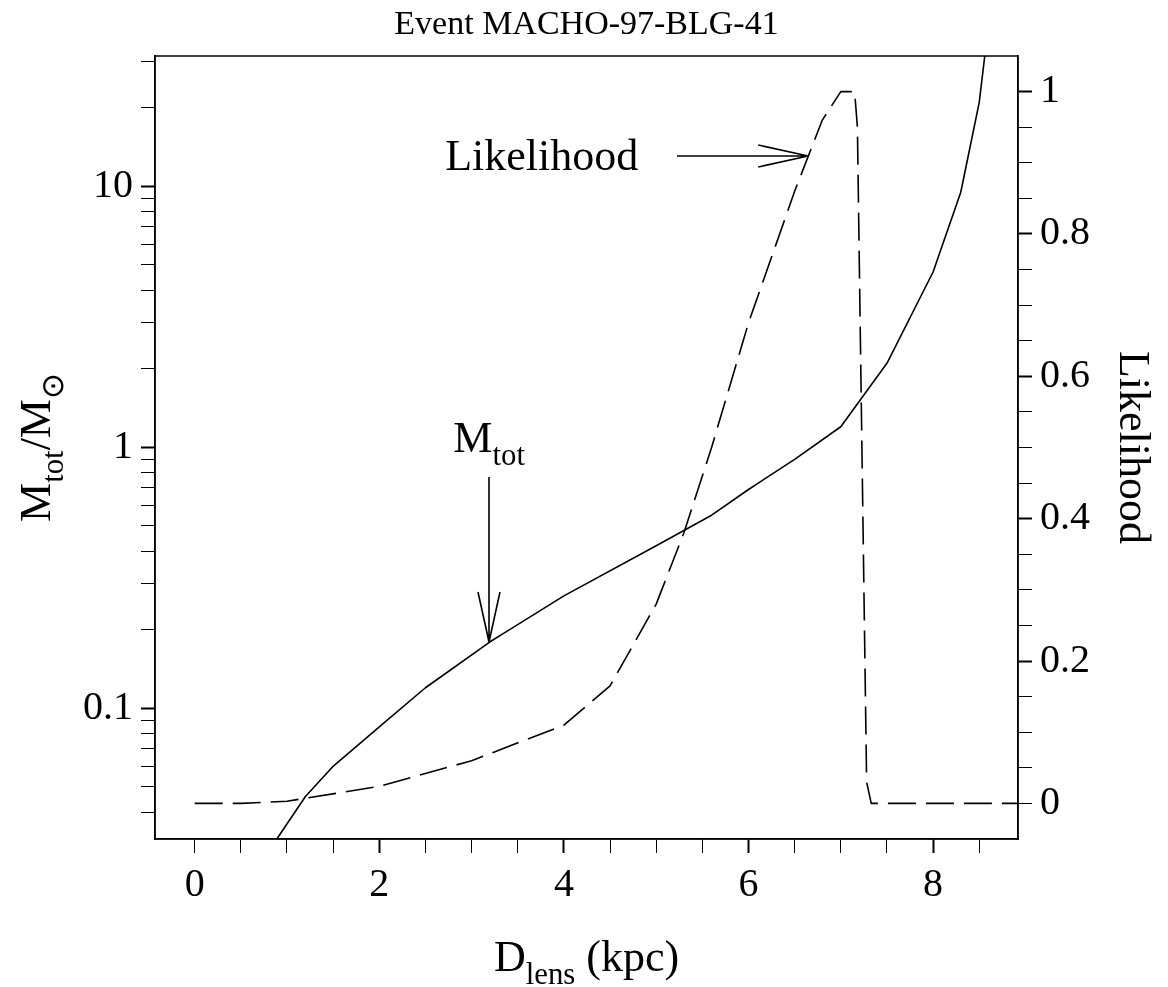 The height and width of the screenshot is (987, 1168). I want to click on y-tick-label: 10, so click(113, 183).